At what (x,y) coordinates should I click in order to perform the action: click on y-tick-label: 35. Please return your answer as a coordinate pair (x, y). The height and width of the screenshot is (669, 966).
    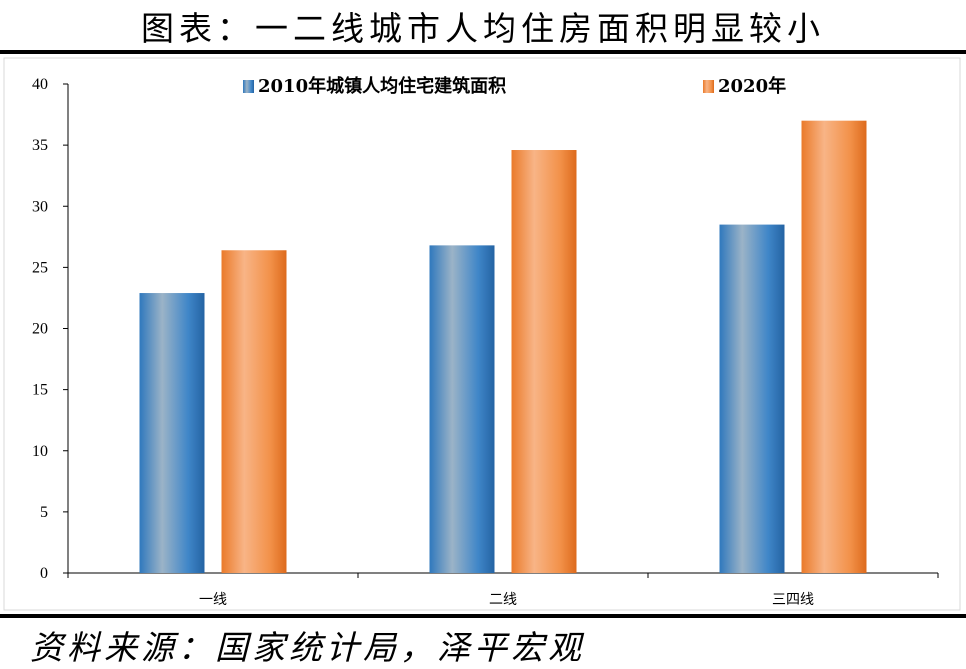
    Looking at the image, I should click on (40, 145).